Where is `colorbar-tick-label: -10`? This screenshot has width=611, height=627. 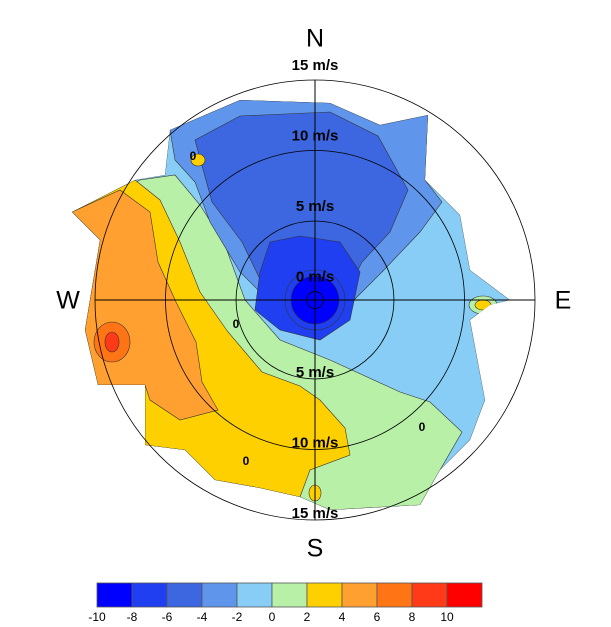
colorbar-tick-label: -10 is located at coordinates (97, 617).